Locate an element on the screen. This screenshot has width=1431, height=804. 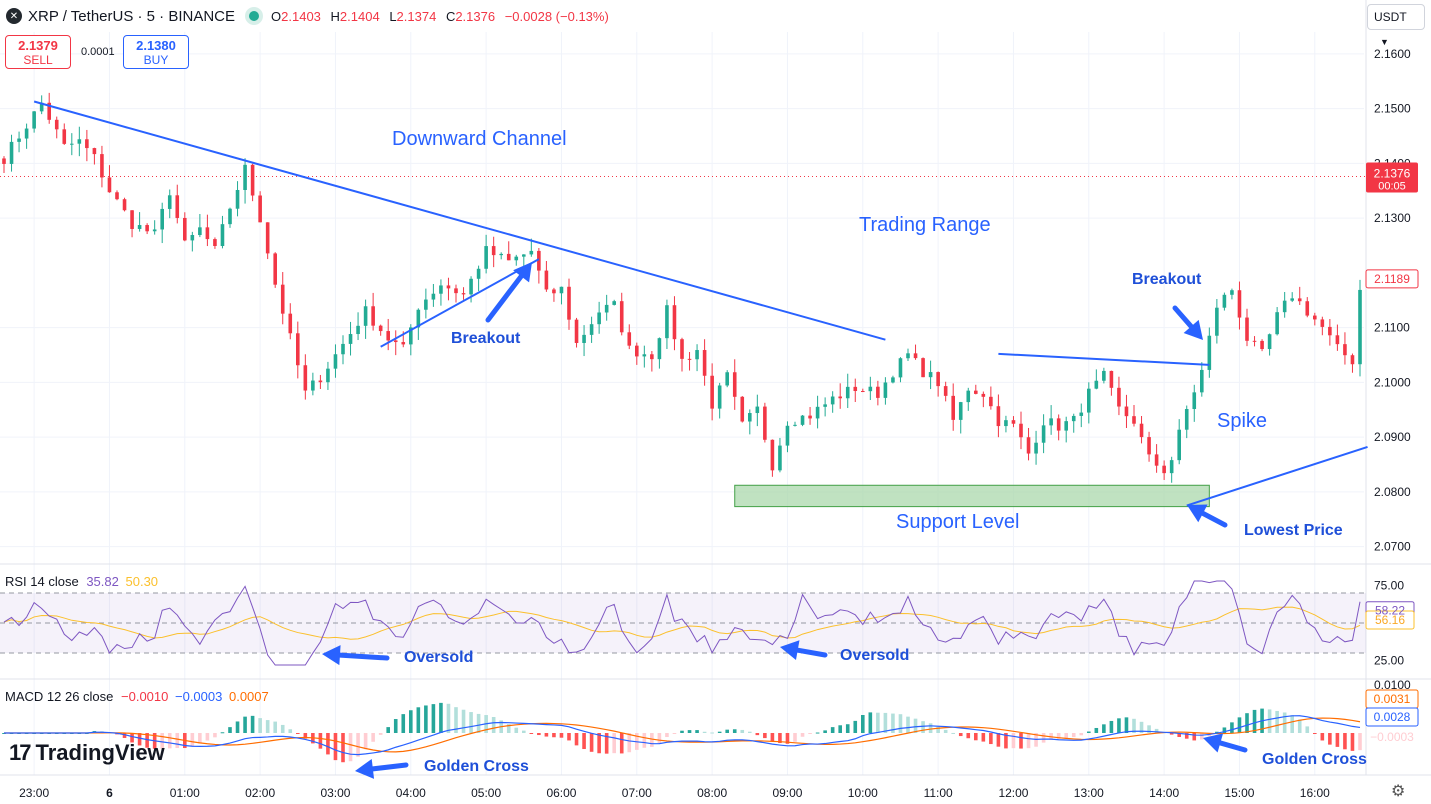
symbol-title: XRP / TetherUS · 5 · BINANCE is located at coordinates (132, 16).